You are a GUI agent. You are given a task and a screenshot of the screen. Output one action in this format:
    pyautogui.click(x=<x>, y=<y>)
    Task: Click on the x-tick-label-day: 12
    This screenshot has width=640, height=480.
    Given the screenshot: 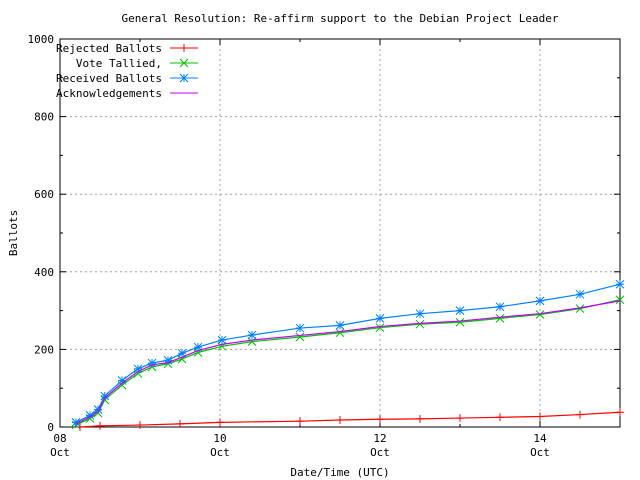 What is the action you would take?
    pyautogui.click(x=379, y=438)
    